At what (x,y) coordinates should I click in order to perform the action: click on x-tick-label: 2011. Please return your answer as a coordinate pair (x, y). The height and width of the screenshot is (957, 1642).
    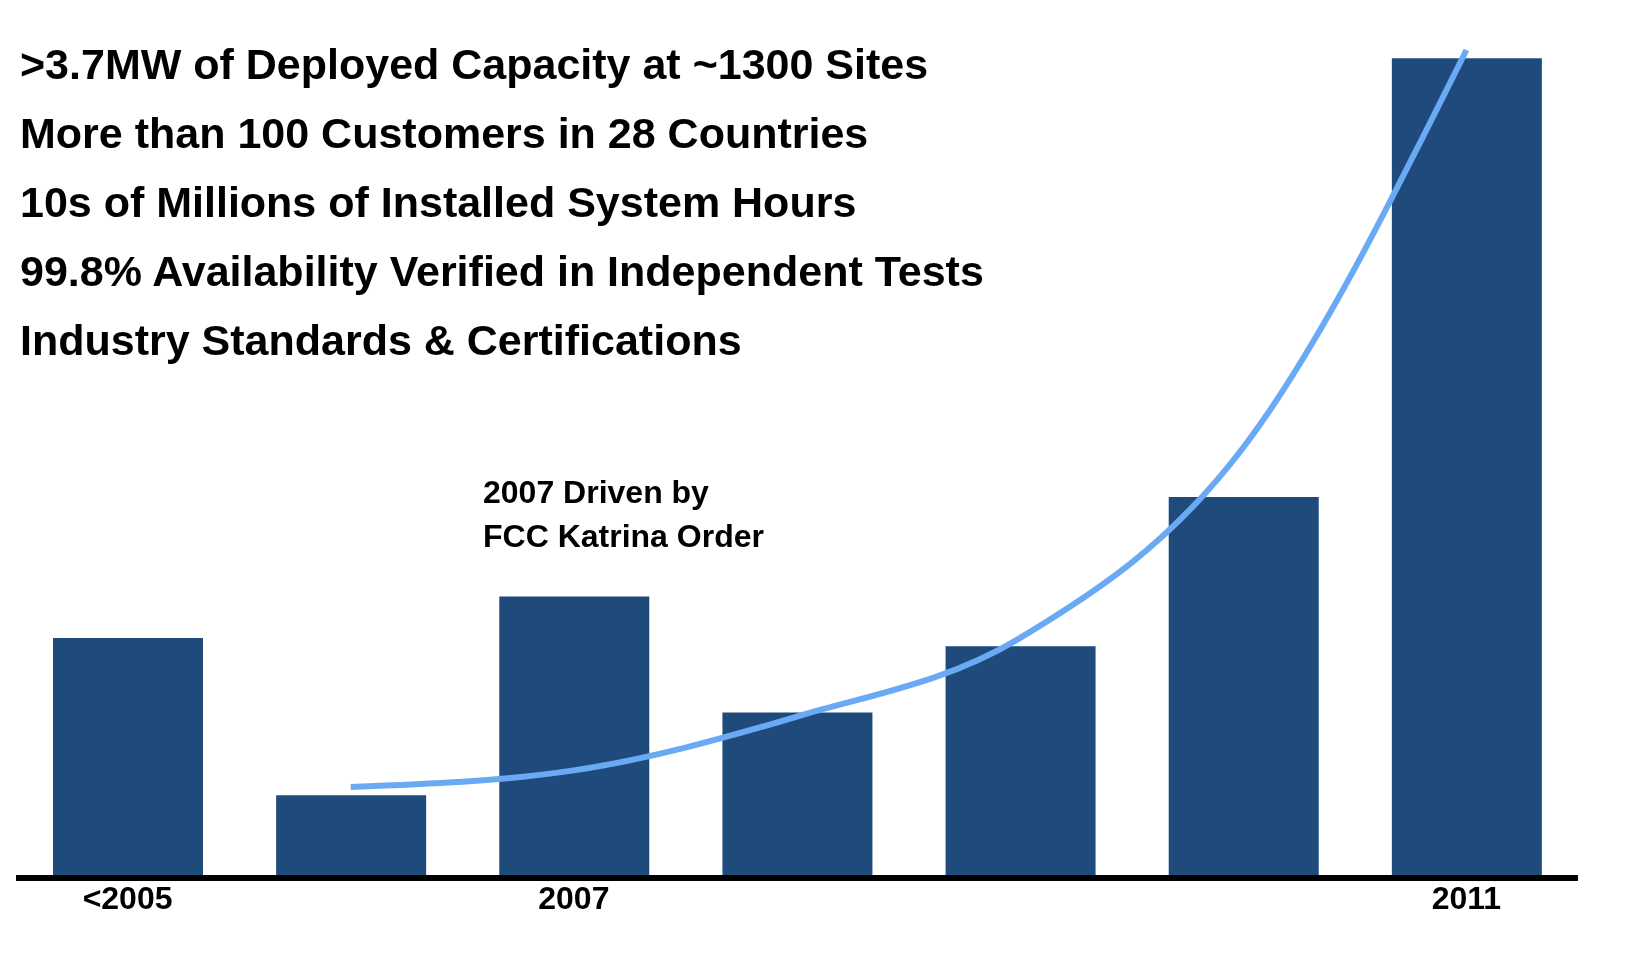
    Looking at the image, I should click on (1466, 897).